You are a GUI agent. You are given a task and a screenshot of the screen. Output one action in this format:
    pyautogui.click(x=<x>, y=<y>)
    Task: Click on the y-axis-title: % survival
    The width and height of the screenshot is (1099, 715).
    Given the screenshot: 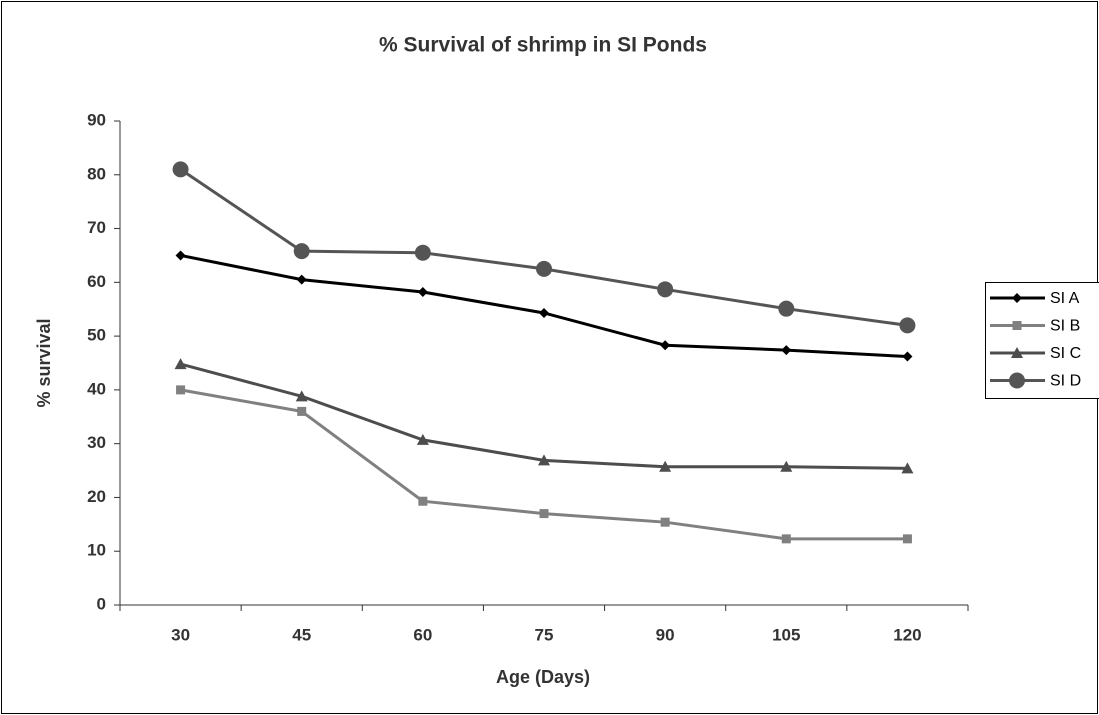 What is the action you would take?
    pyautogui.click(x=44, y=362)
    